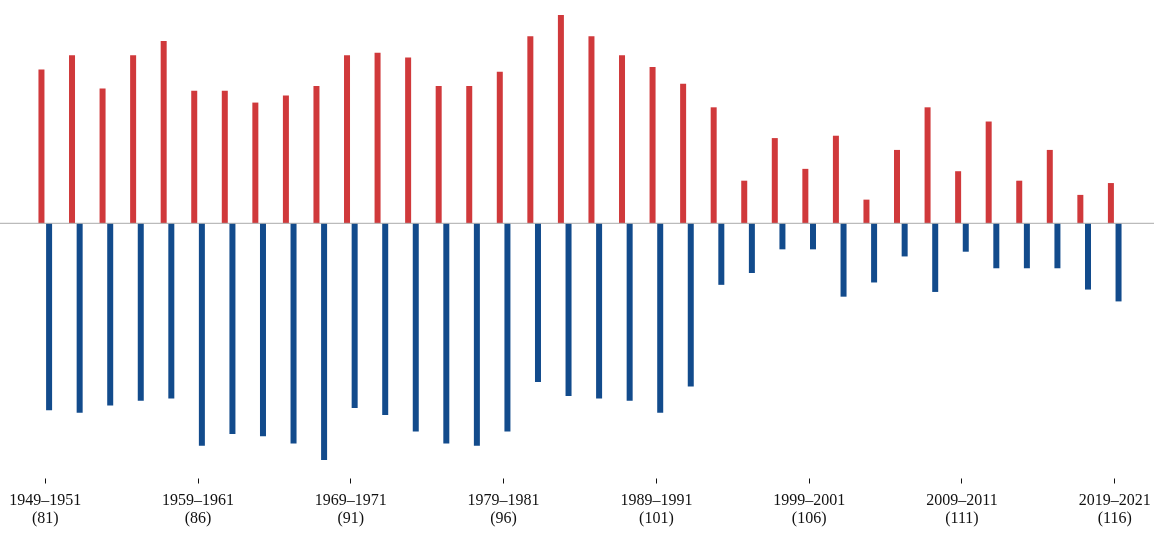 The height and width of the screenshot is (538, 1154). Describe the element at coordinates (809, 508) in the screenshot. I see `x-tick-label: 1999–2001 (106)` at that location.